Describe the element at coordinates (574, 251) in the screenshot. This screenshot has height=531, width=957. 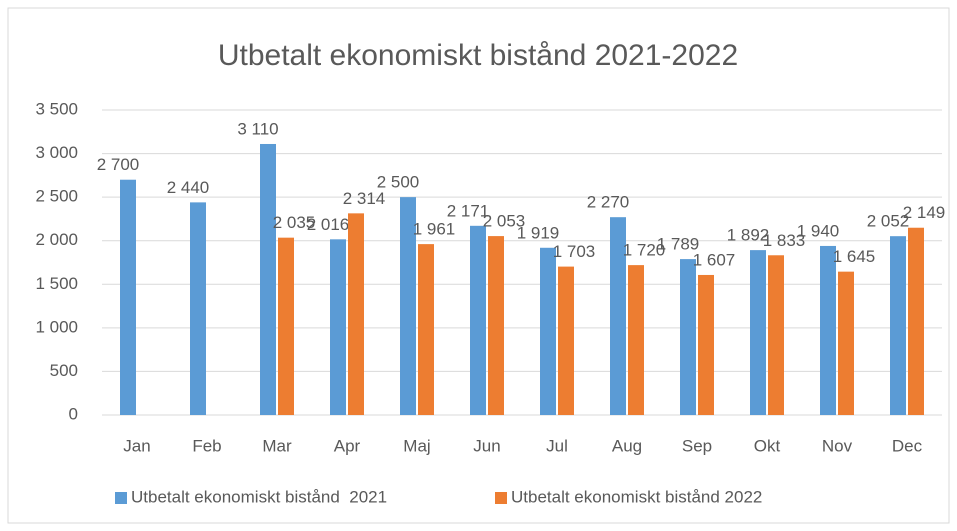
I see `value-label: 1 703` at that location.